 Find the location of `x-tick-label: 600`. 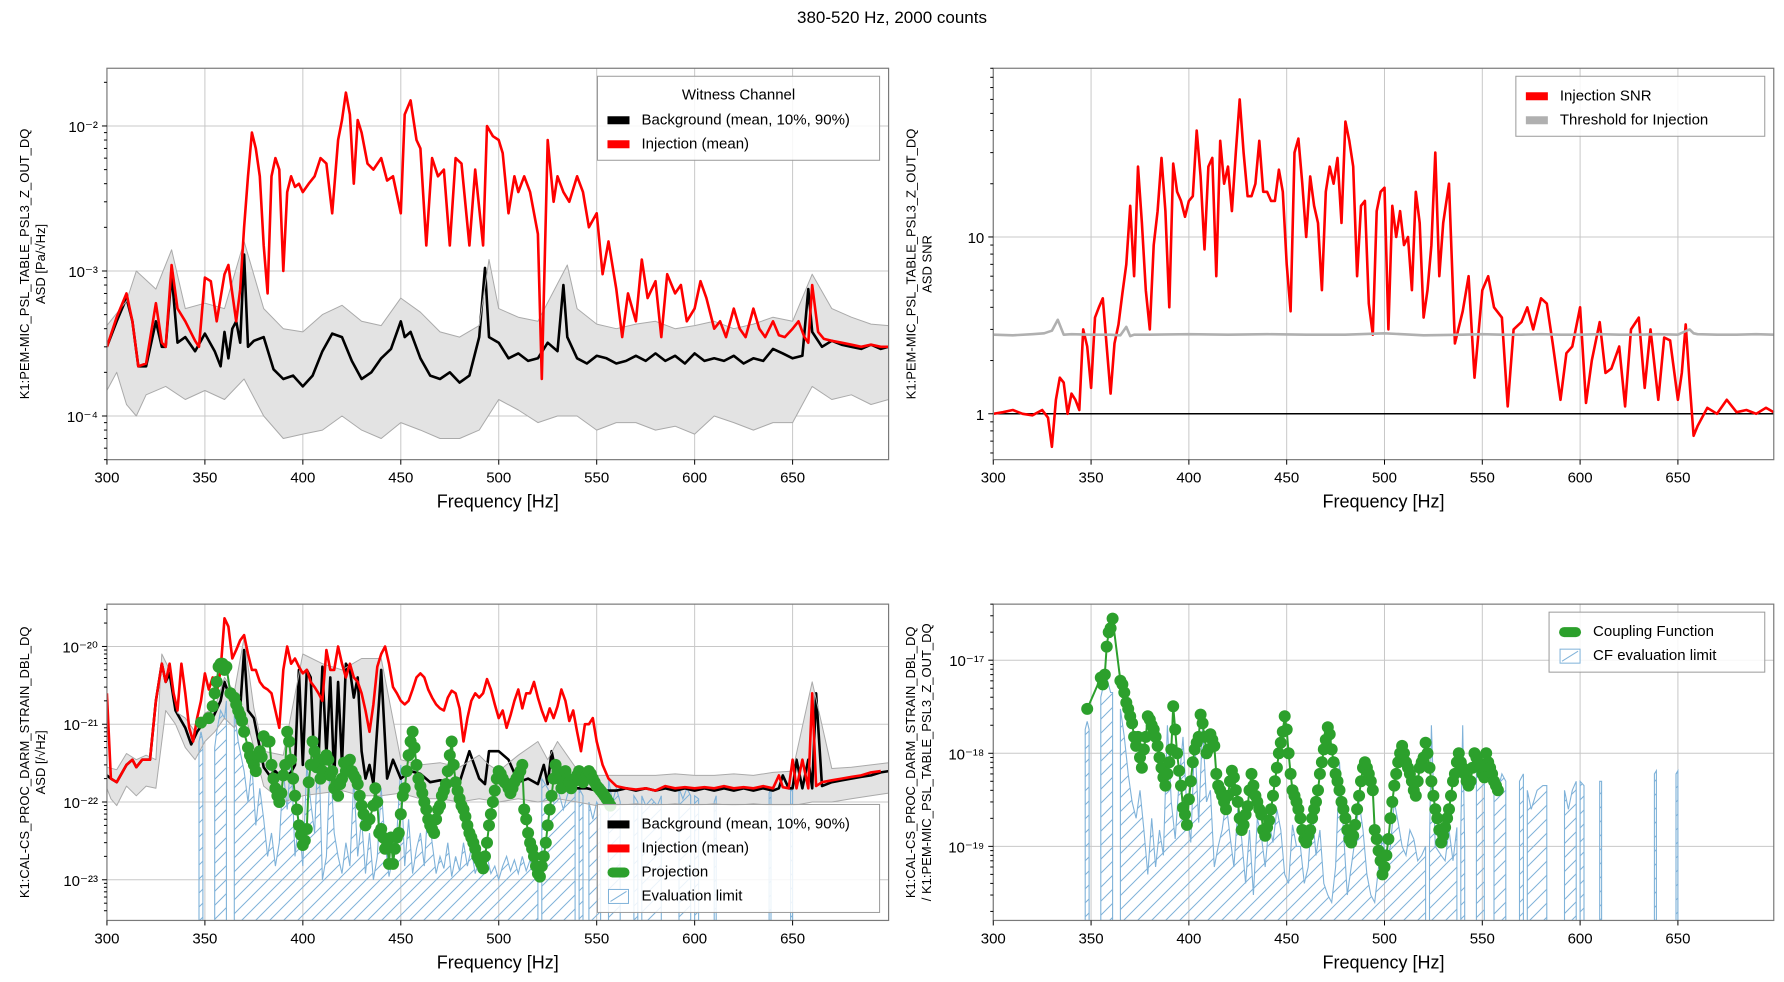

x-tick-label: 600 is located at coordinates (1580, 938).